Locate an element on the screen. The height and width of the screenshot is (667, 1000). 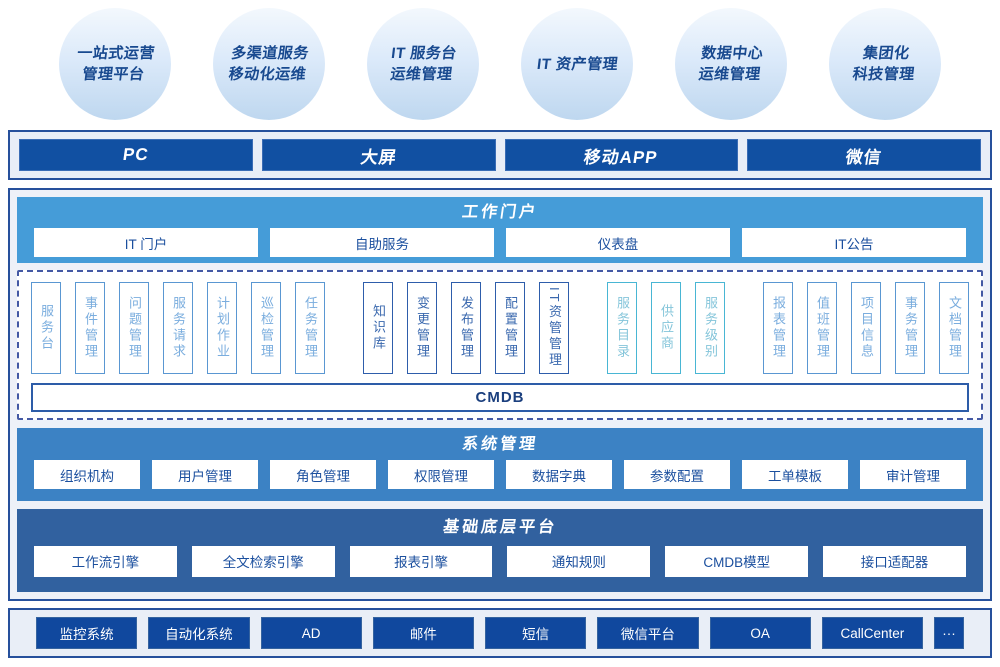
channel-wechat: 微信 is located at coordinates (864, 155).